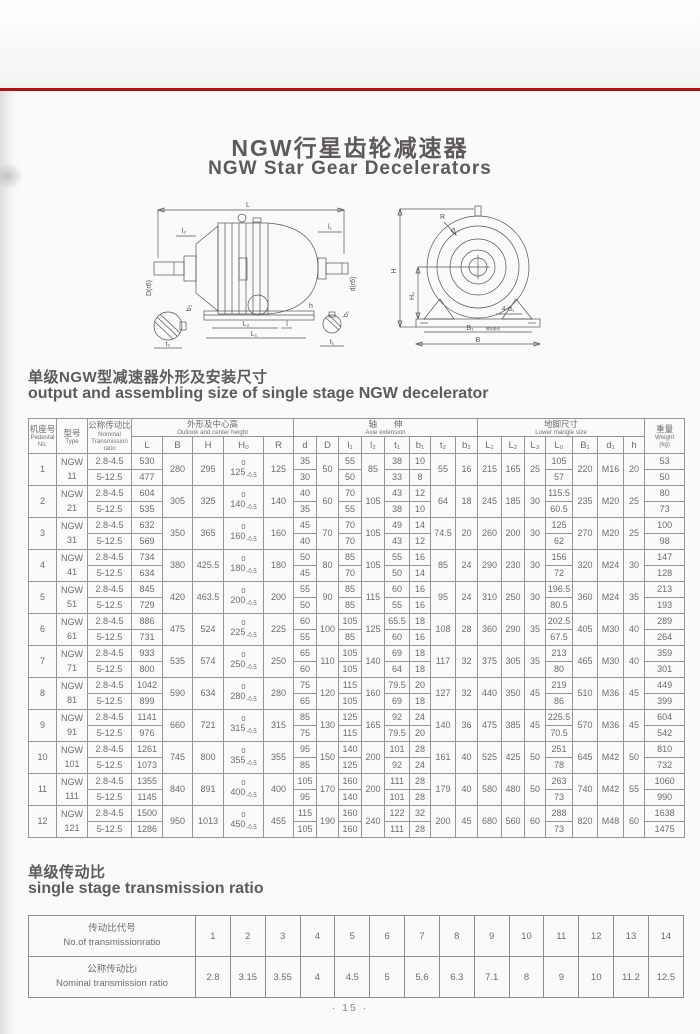  Describe the element at coordinates (665, 734) in the screenshot. I see `cell-weight: 542` at that location.